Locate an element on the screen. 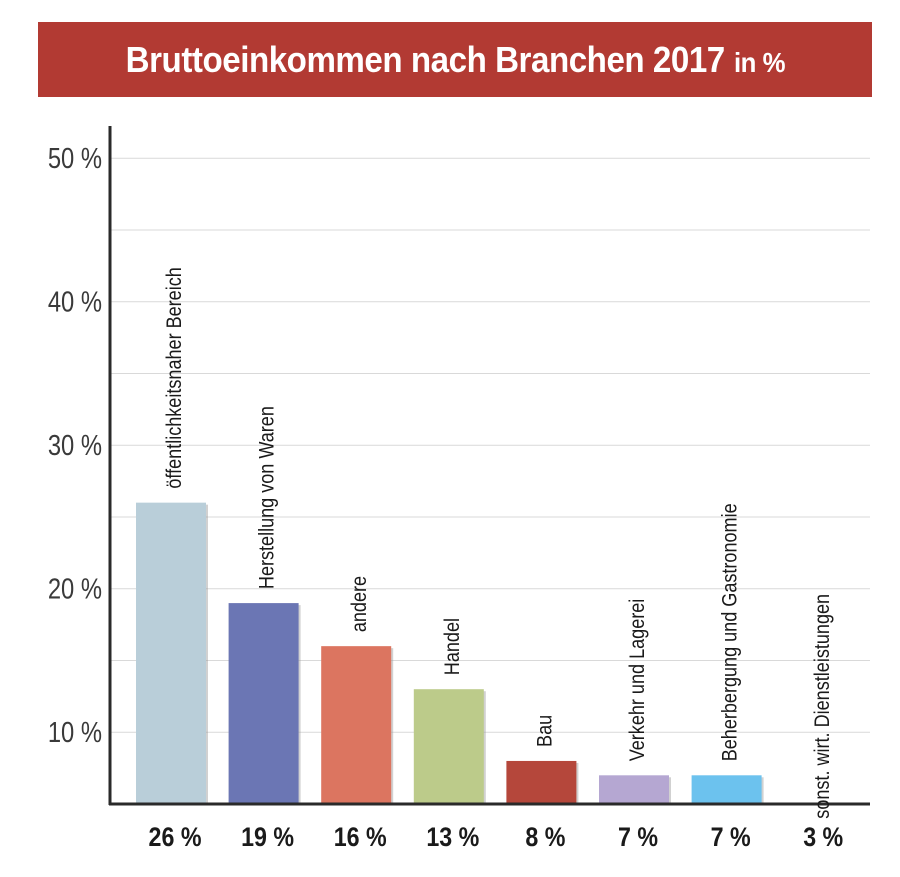 The height and width of the screenshot is (877, 900). y-tick-label: 10 % is located at coordinates (75, 732).